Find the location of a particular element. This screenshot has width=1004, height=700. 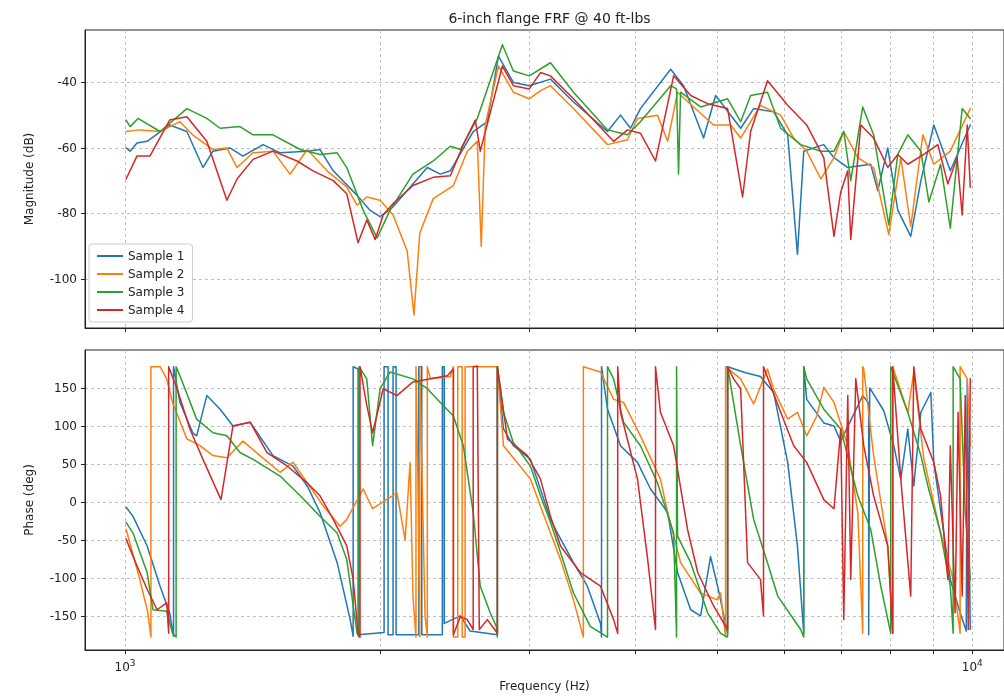

legend-label: Sample 4 is located at coordinates (156, 310).